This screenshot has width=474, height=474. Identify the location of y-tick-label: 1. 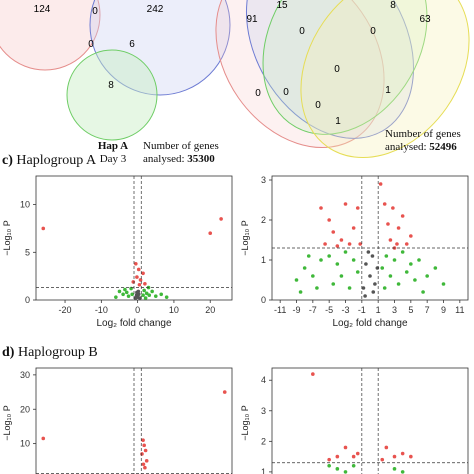
(263, 260).